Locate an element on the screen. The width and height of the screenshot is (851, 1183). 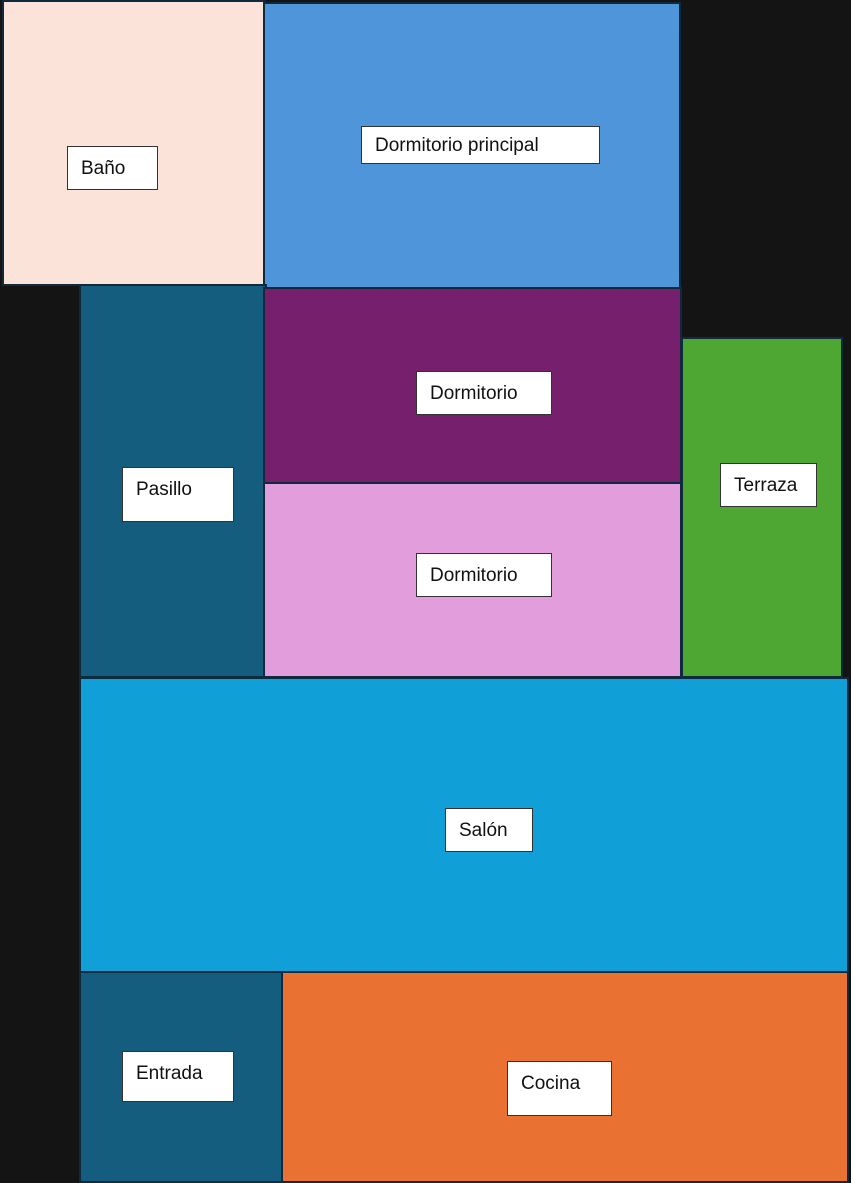
label-cocina: Cocina is located at coordinates (559, 1088).